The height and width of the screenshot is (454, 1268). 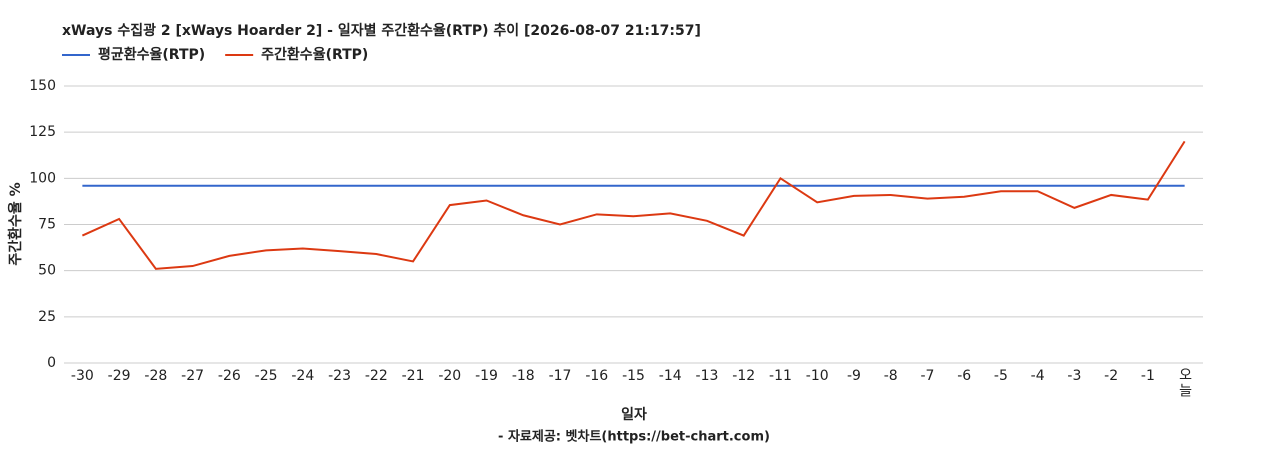 What do you see at coordinates (151, 54) in the screenshot?
I see `legend-label: 평균환수율(RTP)` at bounding box center [151, 54].